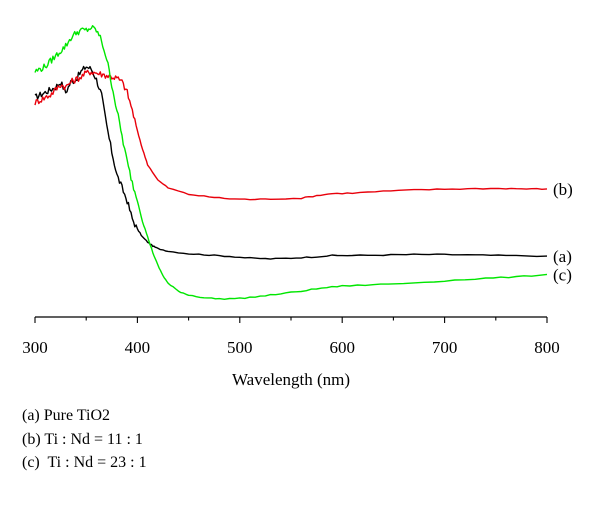 This screenshot has height=507, width=600. What do you see at coordinates (291, 379) in the screenshot?
I see `x-axis-title: Wavelength (nm)` at bounding box center [291, 379].